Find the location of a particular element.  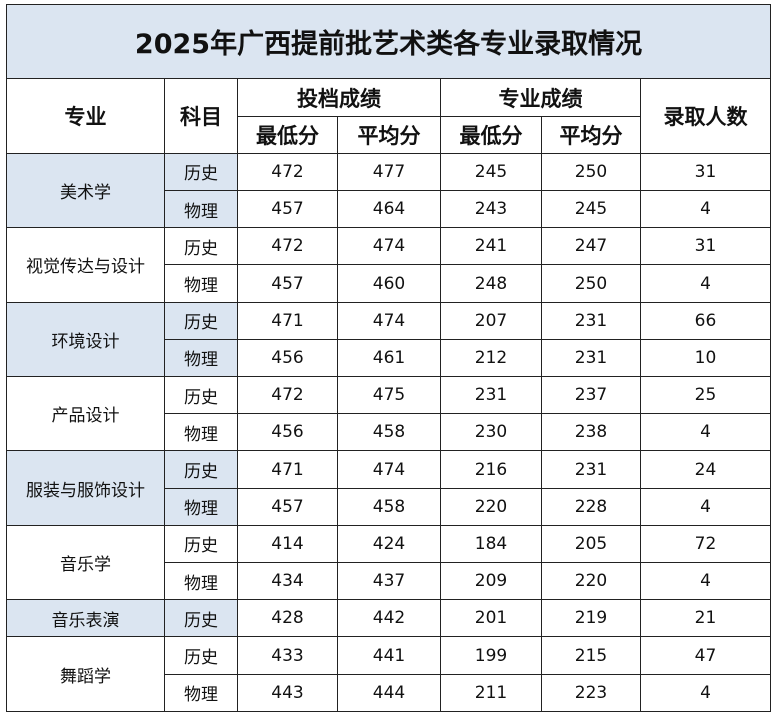

major-min-cell: 216 is located at coordinates (491, 469).